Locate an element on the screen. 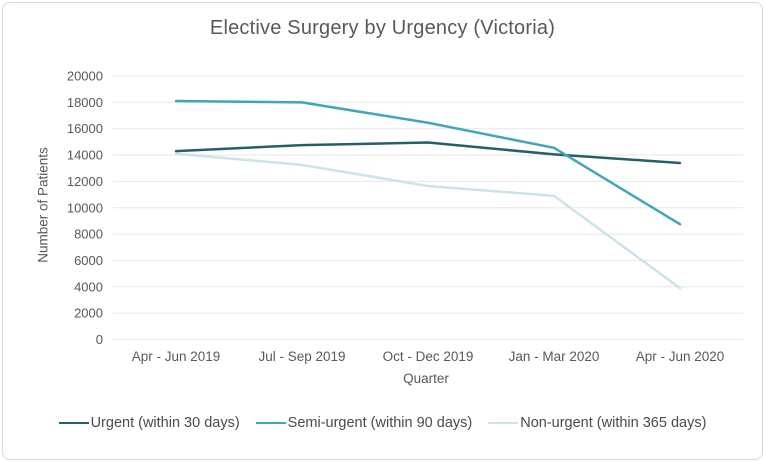  x-tick-label: Apr - Jun 2020 is located at coordinates (680, 356).